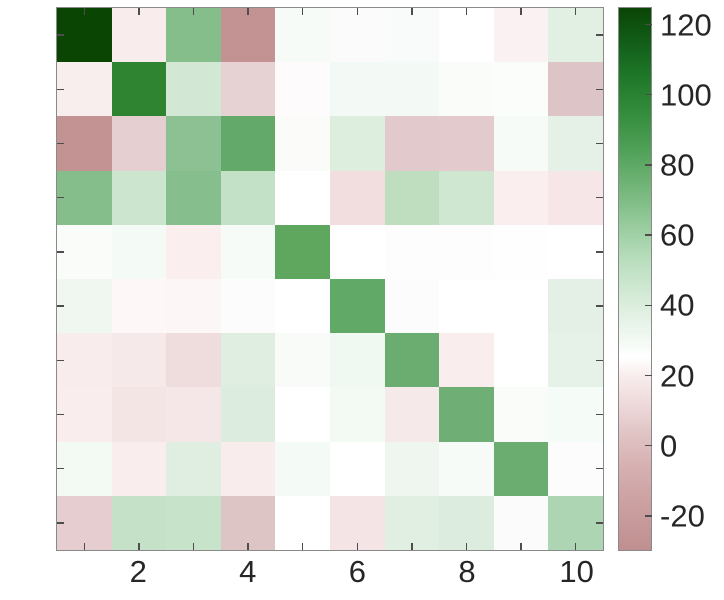 This screenshot has width=724, height=600. What do you see at coordinates (248, 571) in the screenshot?
I see `x-tick-label: 4` at bounding box center [248, 571].